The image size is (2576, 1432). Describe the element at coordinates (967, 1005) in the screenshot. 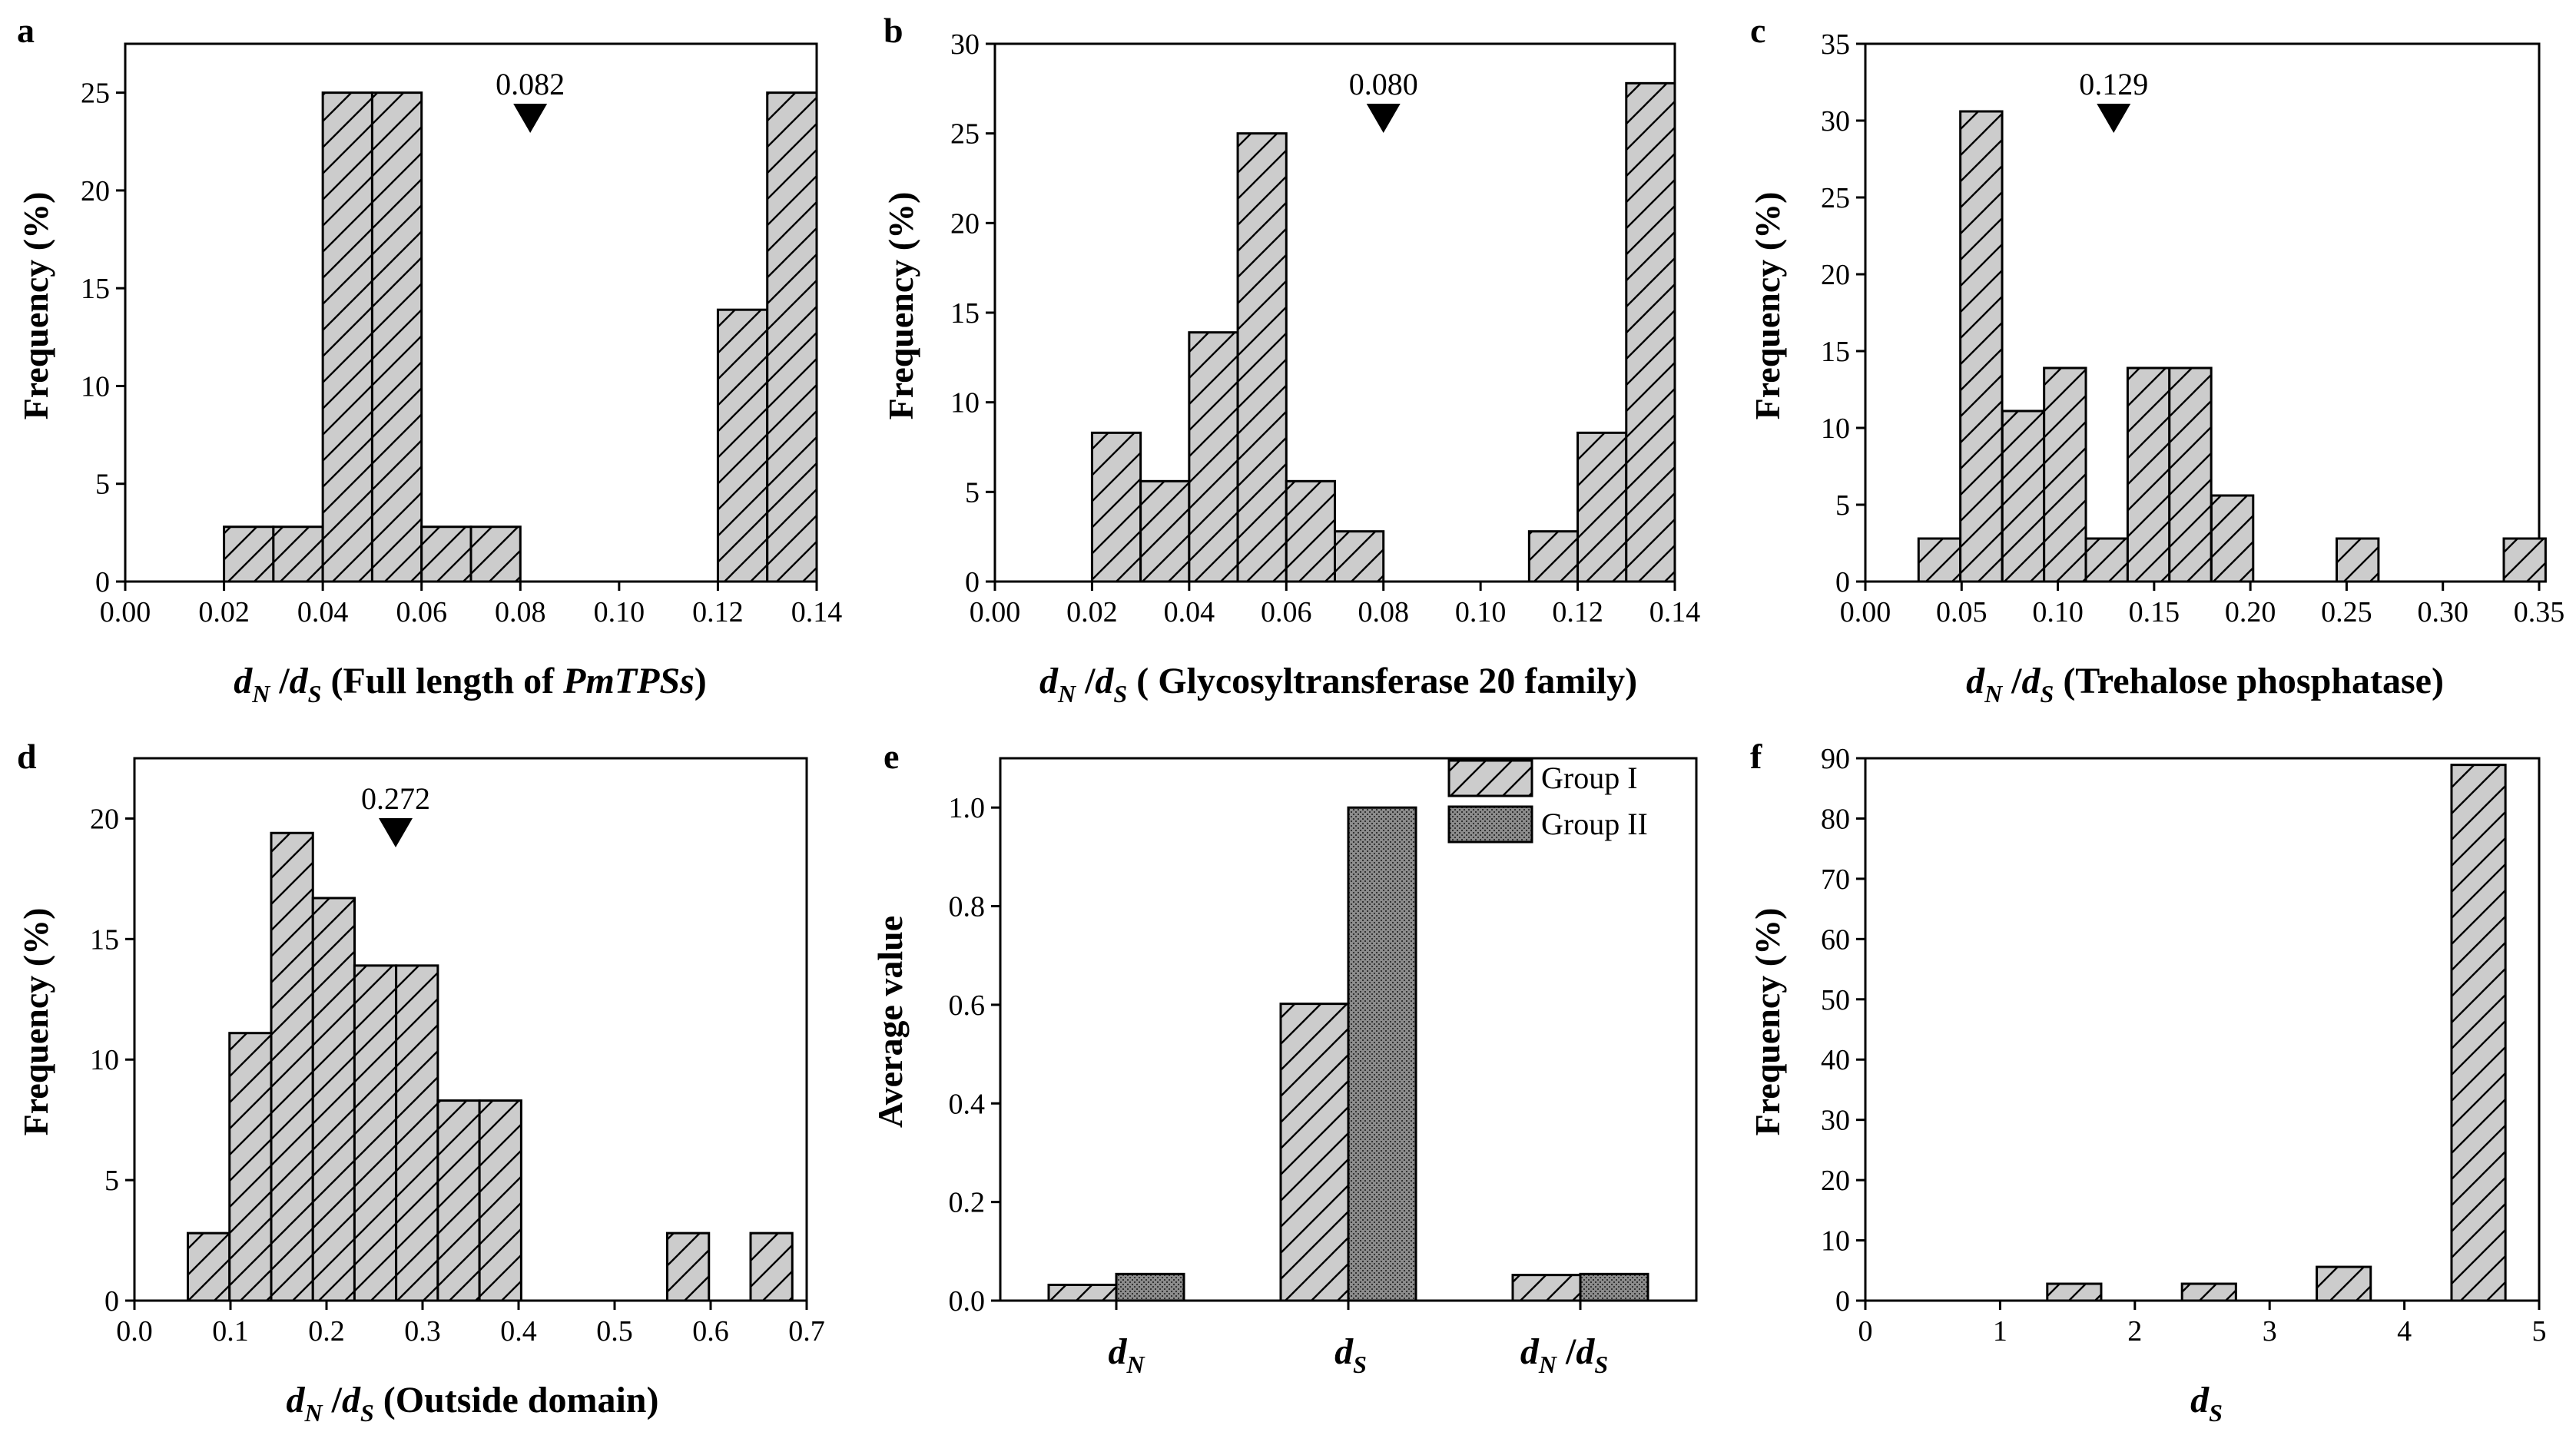

I see `y-tick-label-e: 0.6` at that location.